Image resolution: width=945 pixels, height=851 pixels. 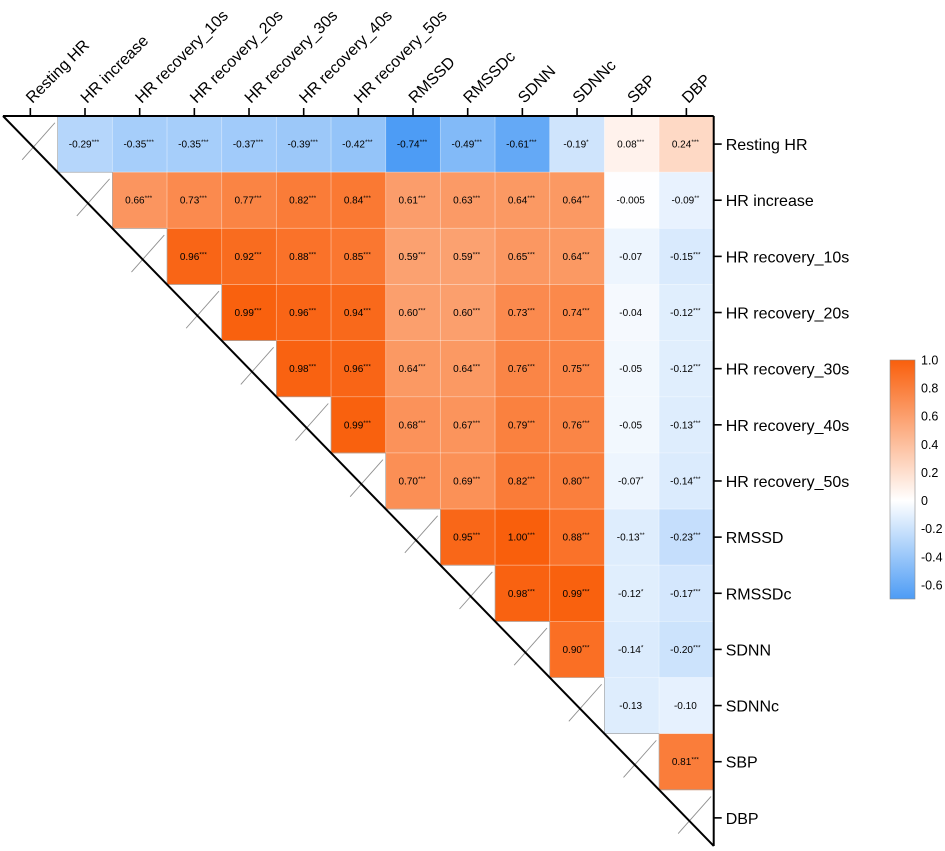 What do you see at coordinates (632, 256) in the screenshot?
I see `cell-hr-recovery-10s-sbp` at bounding box center [632, 256].